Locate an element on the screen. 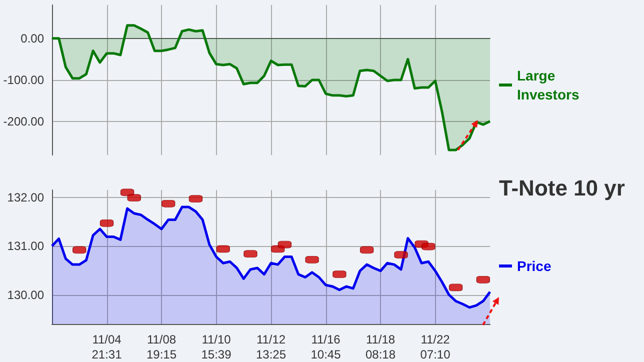  y-tick-label: 130.00 is located at coordinates (25, 295).